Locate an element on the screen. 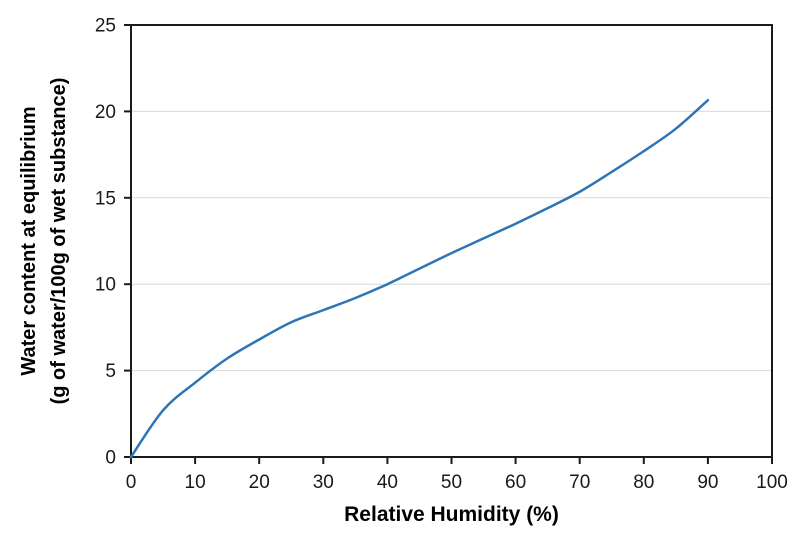 This screenshot has width=799, height=548. y-tick-label: 20 is located at coordinates (105, 112).